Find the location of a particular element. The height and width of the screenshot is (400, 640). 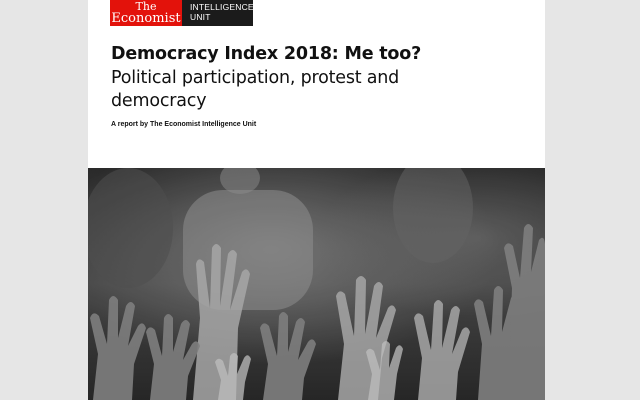

report-title: Democracy Index 2018: Me too? is located at coordinates (266, 54).